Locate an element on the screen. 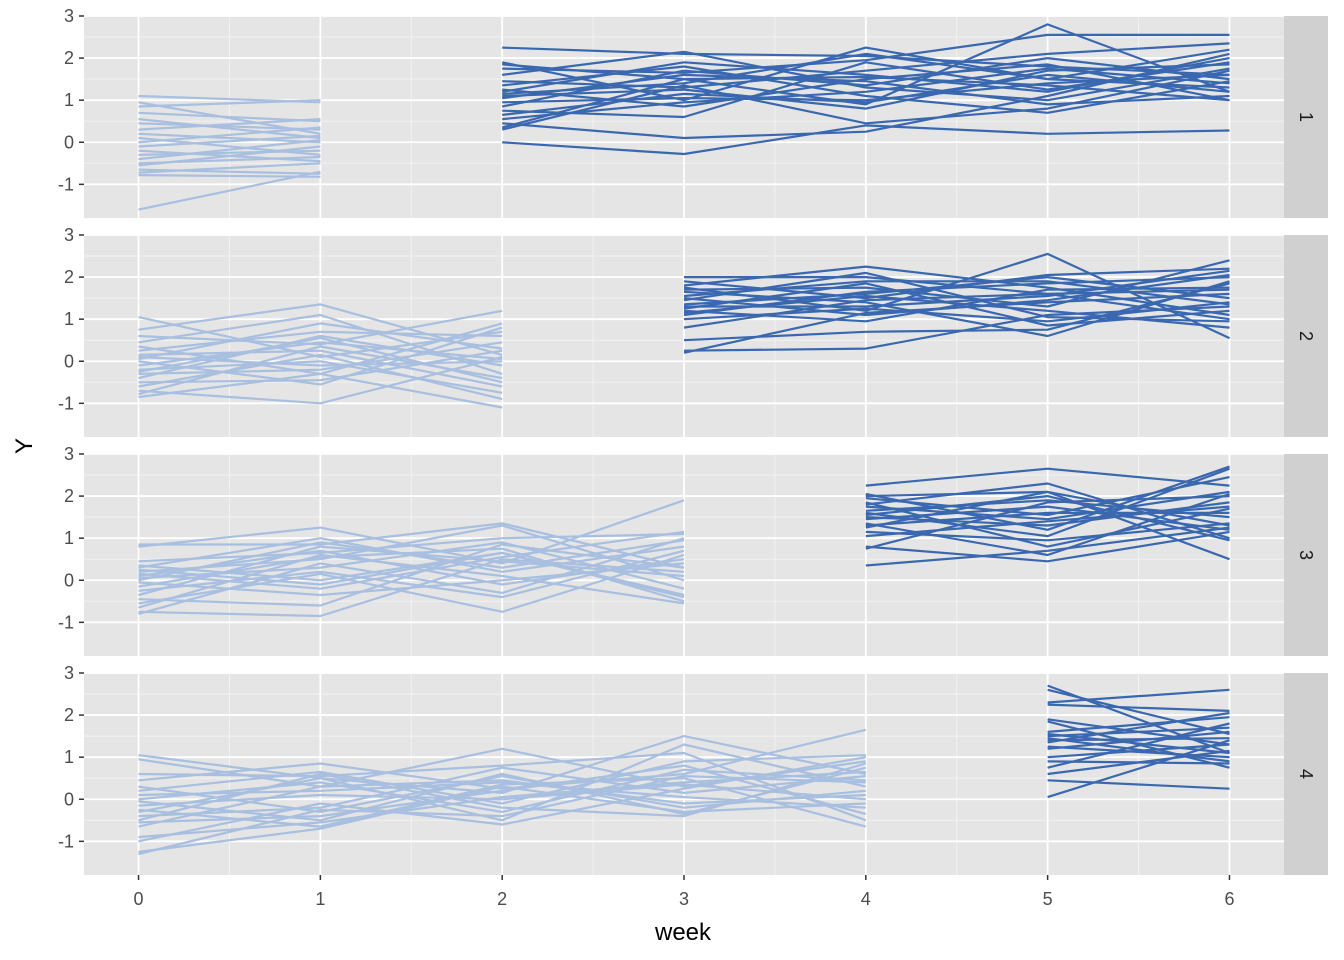  y-axis-title: Y is located at coordinates (24, 446).